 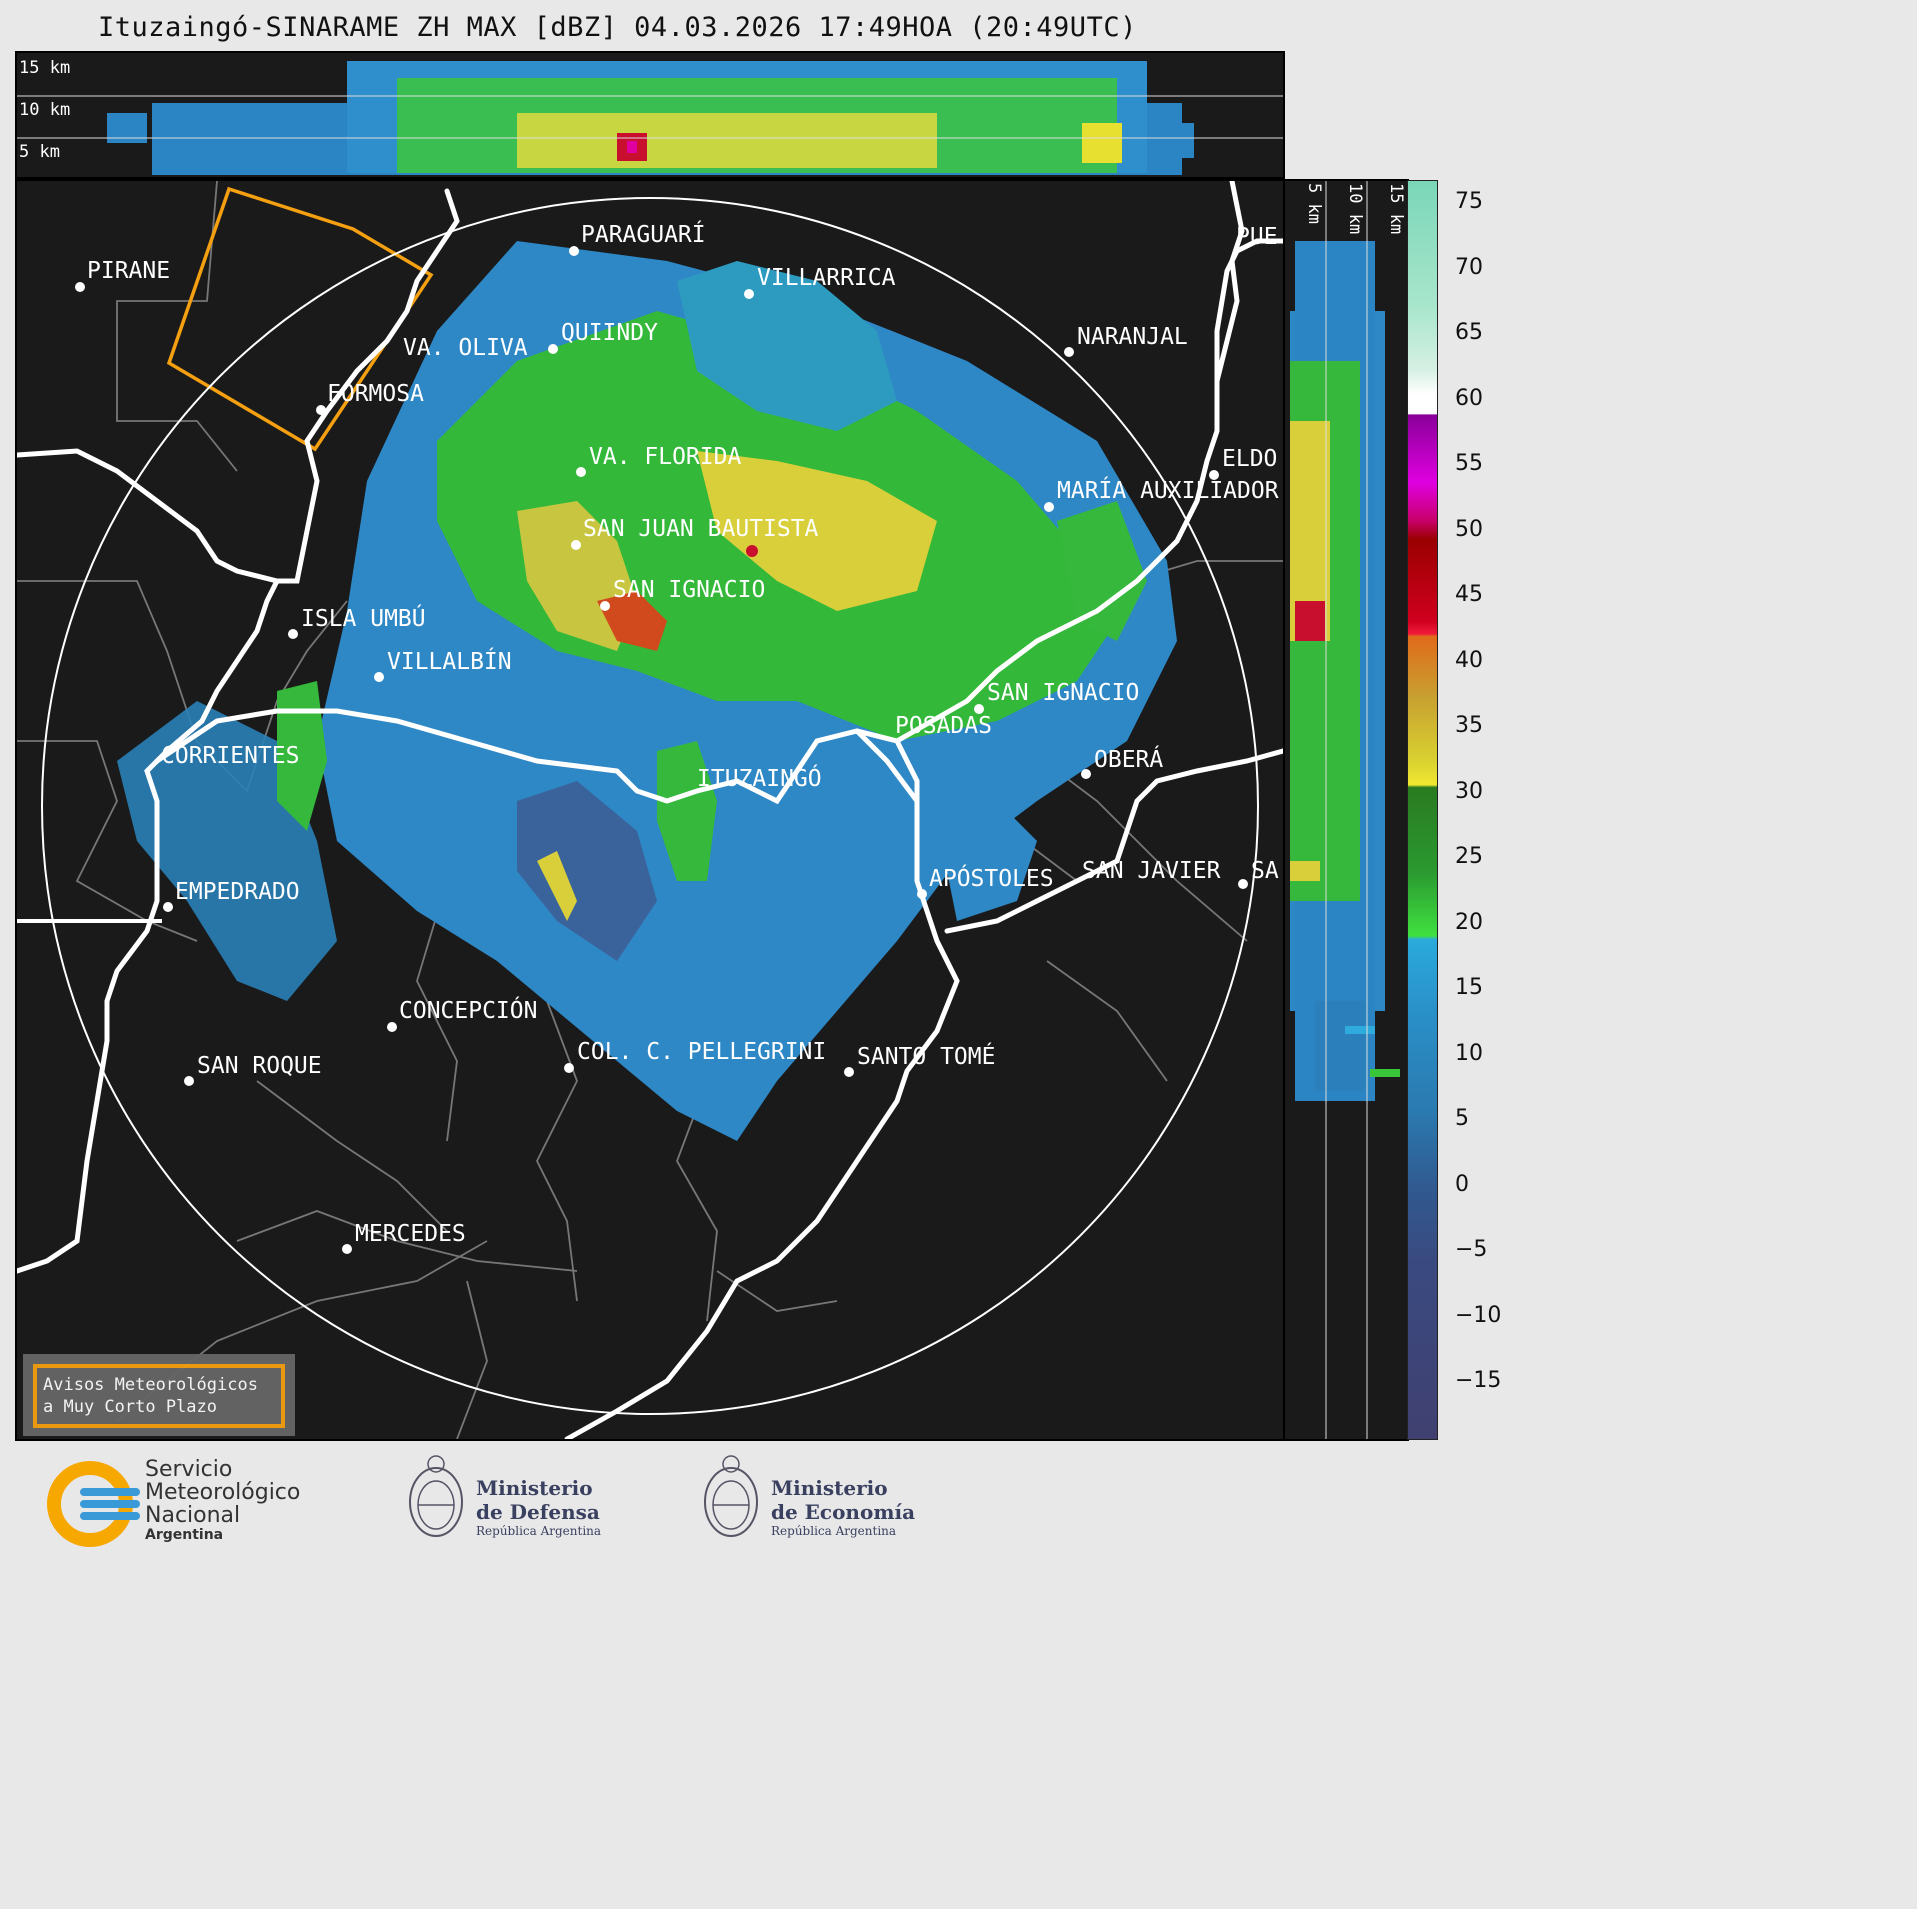 What do you see at coordinates (223, 1492) in the screenshot?
I see `smn-line2: Meteorológico` at bounding box center [223, 1492].